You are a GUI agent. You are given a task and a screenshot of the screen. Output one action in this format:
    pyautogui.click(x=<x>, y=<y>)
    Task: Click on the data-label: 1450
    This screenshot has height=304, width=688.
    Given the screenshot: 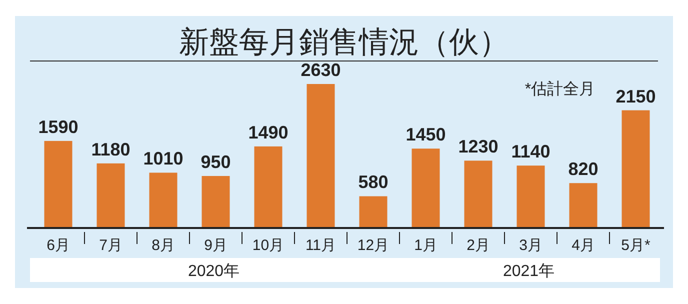 What is the action you would take?
    pyautogui.click(x=426, y=134)
    